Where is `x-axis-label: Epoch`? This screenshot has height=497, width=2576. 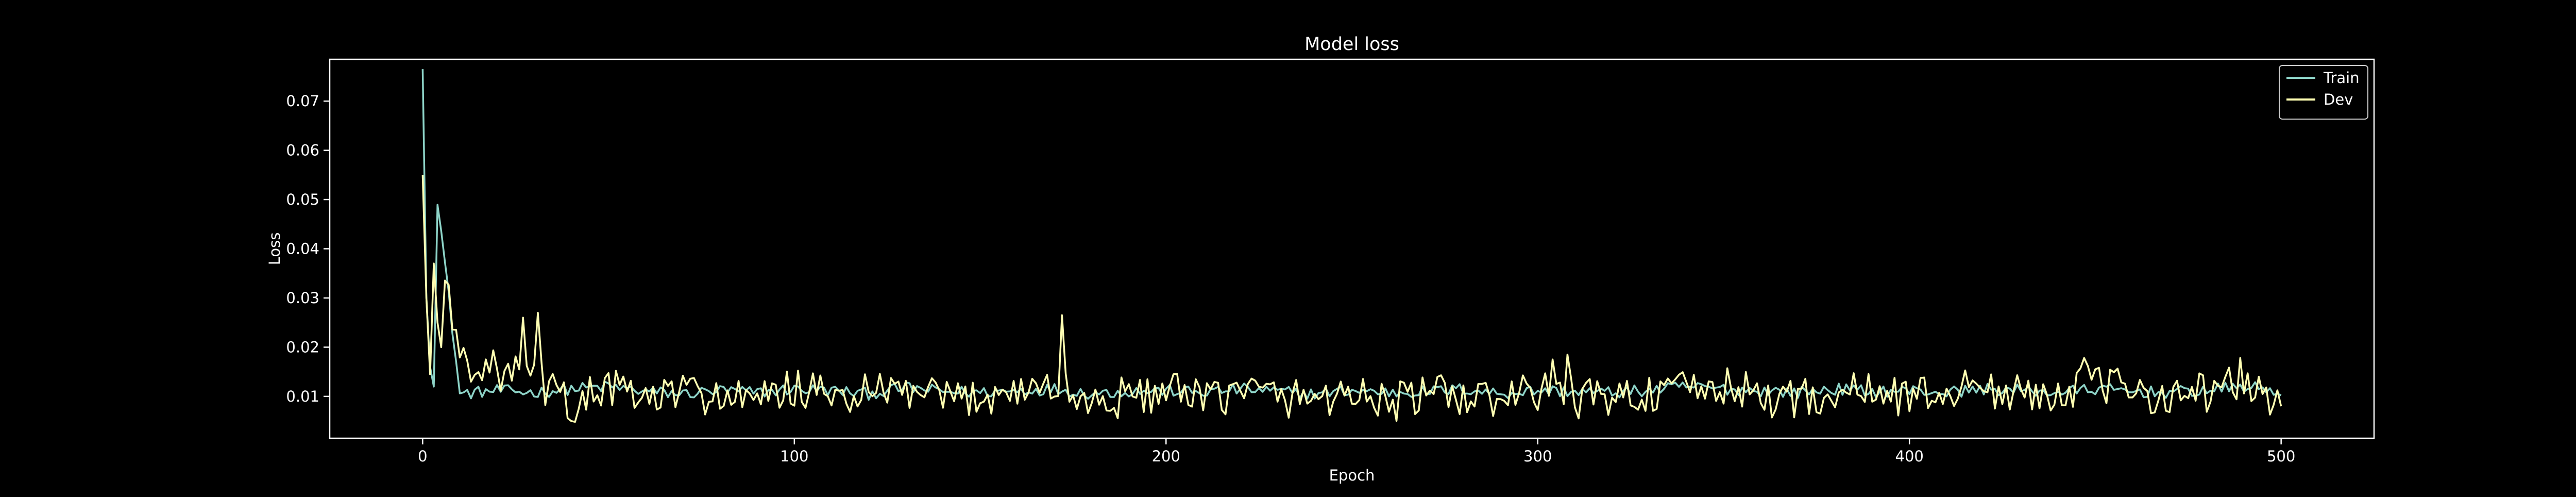
x-axis-label: Epoch is located at coordinates (1352, 475).